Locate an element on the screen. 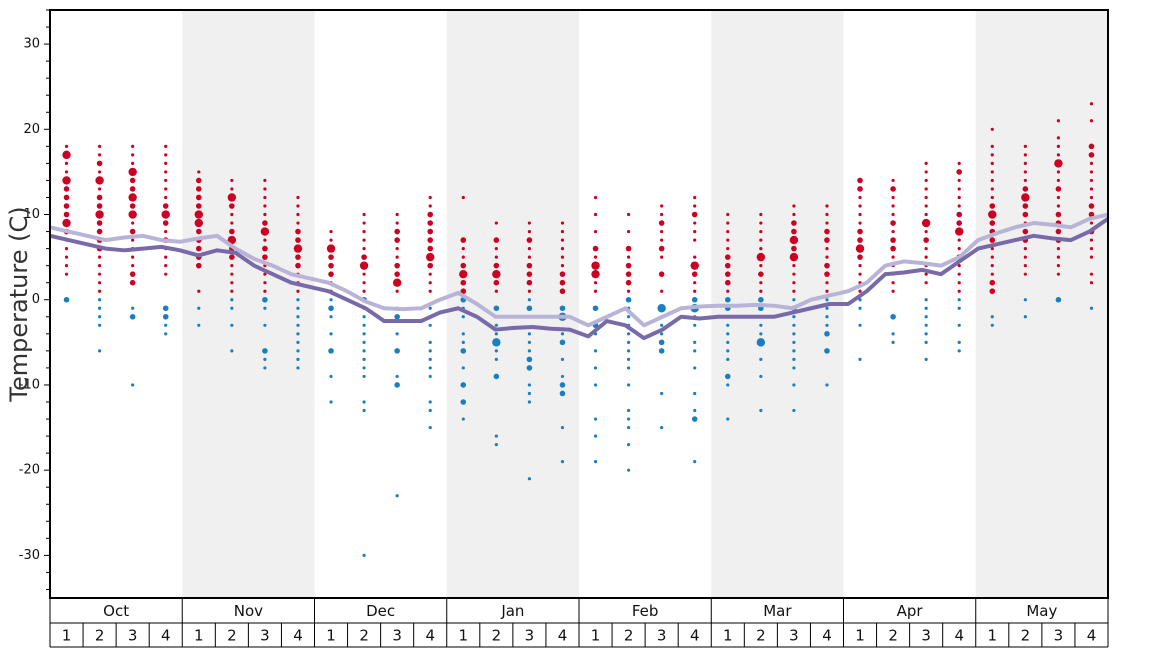 The width and height of the screenshot is (1168, 648). week-label: 1 is located at coordinates (596, 636).